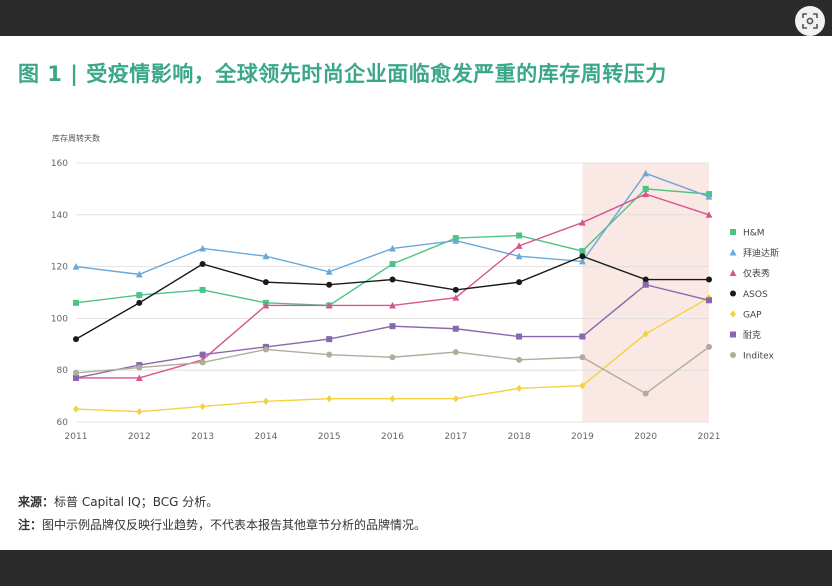 Image resolution: width=832 pixels, height=586 pixels. I want to click on source-label: 来源：, so click(36, 502).